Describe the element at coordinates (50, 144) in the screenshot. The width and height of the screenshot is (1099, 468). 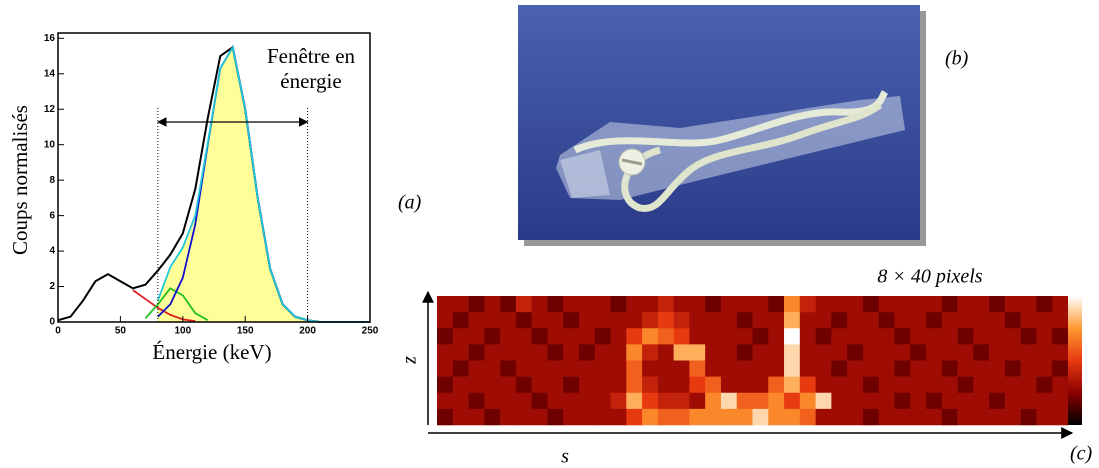
I see `y-tick-label: 10` at that location.